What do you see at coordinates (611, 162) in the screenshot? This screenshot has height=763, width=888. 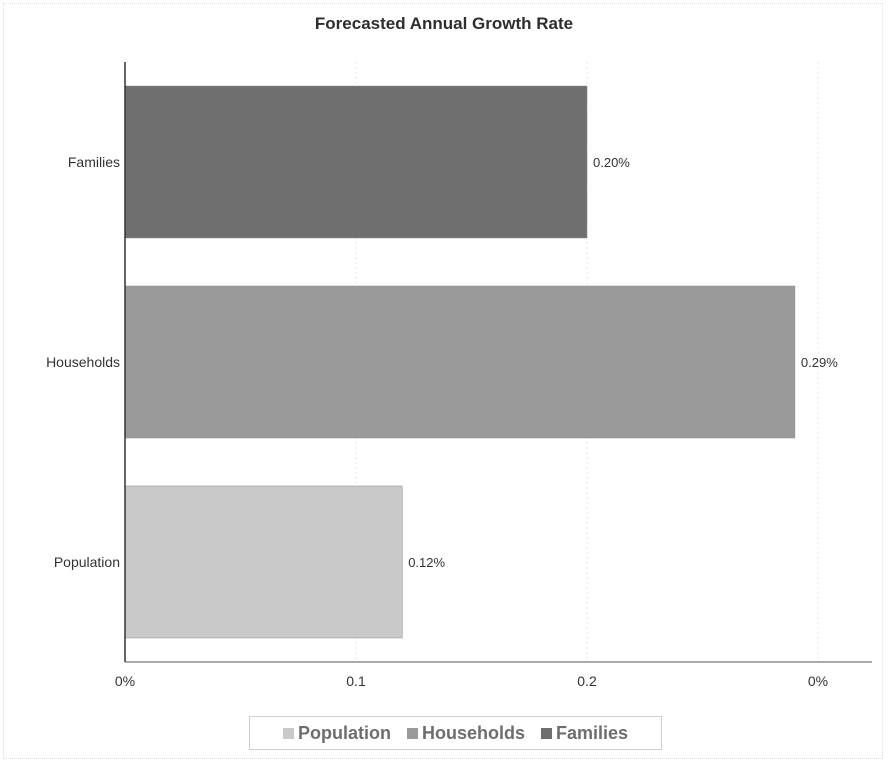 I see `data-label: 0.20%` at bounding box center [611, 162].